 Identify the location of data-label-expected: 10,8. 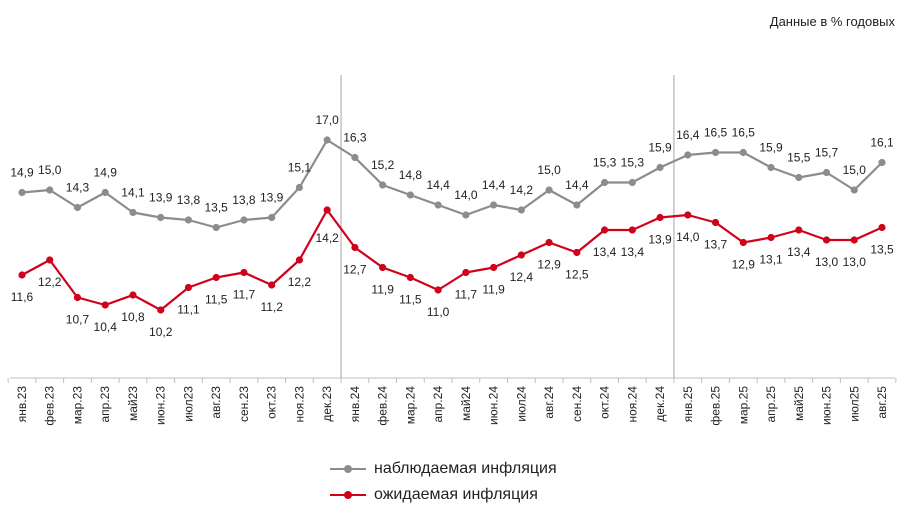
(133, 317).